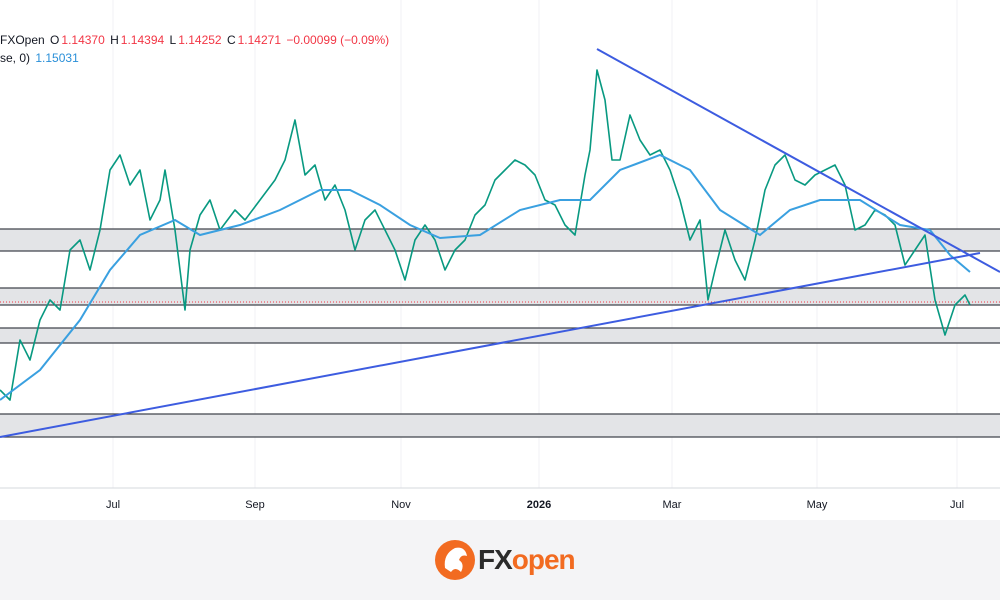 This screenshot has width=1000, height=600. I want to click on low-key: L, so click(173, 40).